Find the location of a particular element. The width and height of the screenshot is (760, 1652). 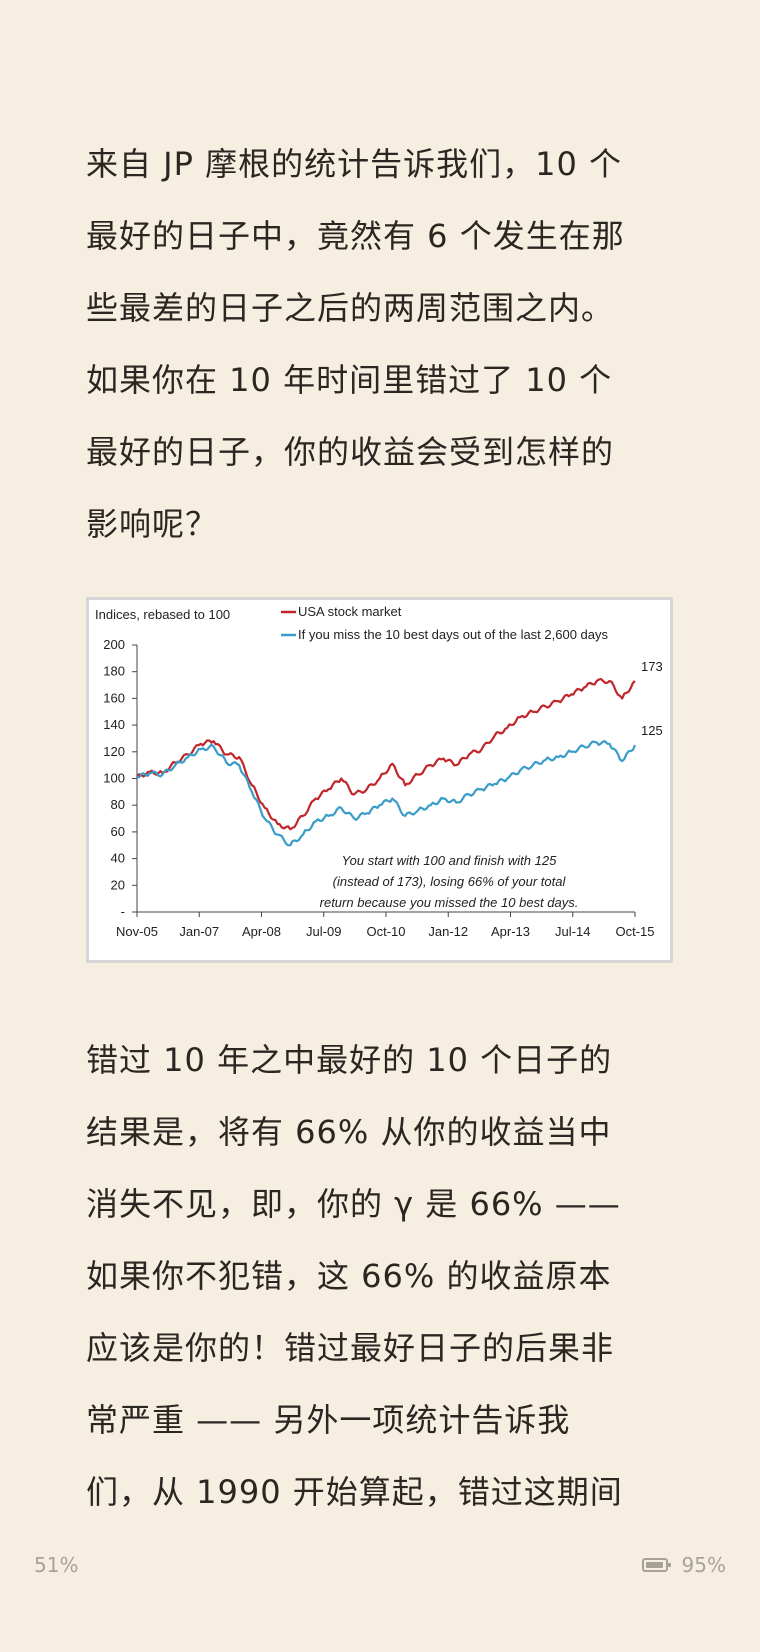

end-label-market: 173 is located at coordinates (652, 666).